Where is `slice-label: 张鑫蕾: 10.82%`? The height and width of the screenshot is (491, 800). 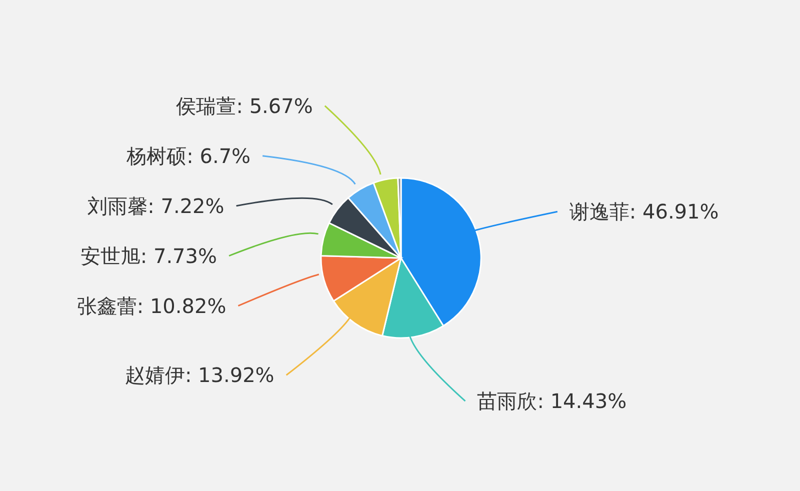 slice-label: 张鑫蕾: 10.82% is located at coordinates (151, 306).